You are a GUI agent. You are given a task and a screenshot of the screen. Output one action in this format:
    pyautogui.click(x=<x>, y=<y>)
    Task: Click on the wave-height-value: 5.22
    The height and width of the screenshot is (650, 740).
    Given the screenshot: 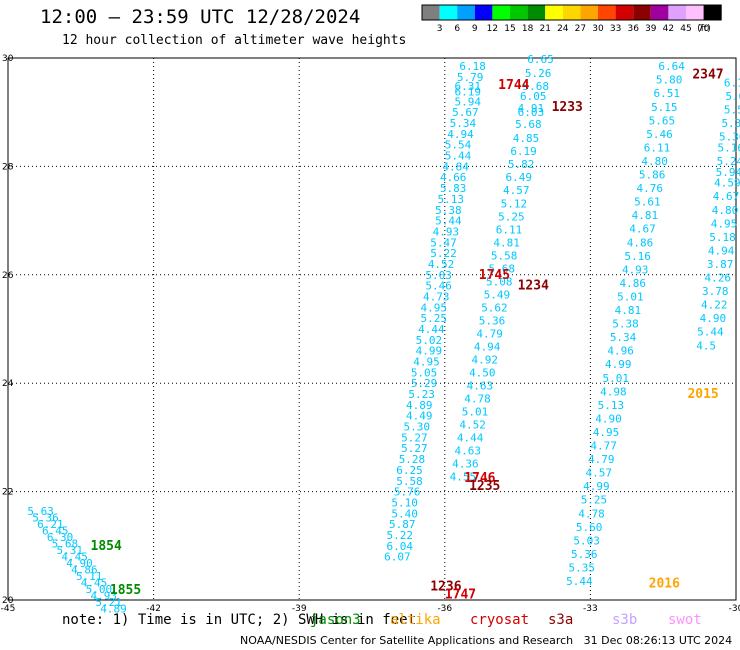 What is the action you would take?
    pyautogui.click(x=400, y=535)
    